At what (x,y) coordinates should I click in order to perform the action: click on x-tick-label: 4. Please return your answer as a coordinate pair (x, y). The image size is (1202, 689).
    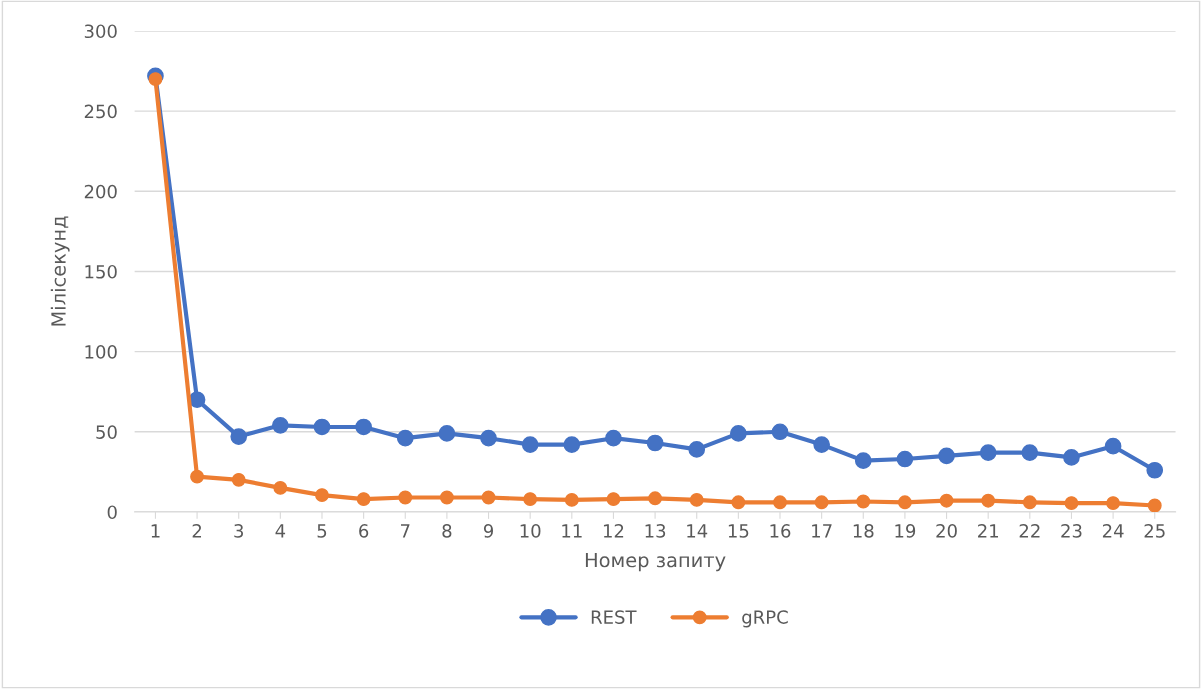
    Looking at the image, I should click on (280, 531).